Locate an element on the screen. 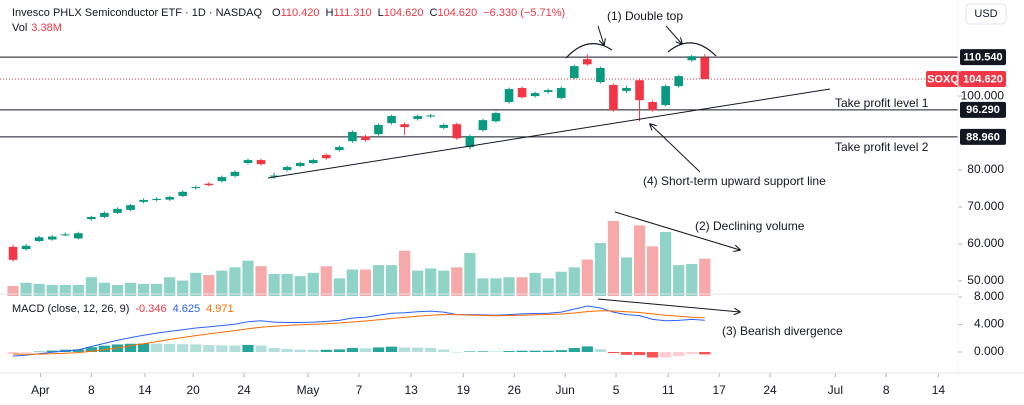 The height and width of the screenshot is (405, 1024). hist-value: -0.346 is located at coordinates (150, 309).